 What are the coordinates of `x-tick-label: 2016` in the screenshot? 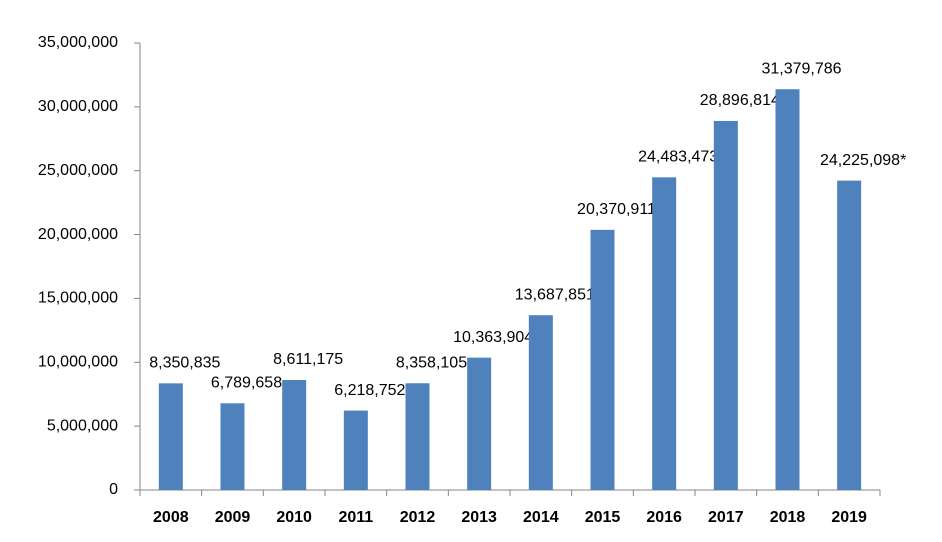 It's located at (664, 517).